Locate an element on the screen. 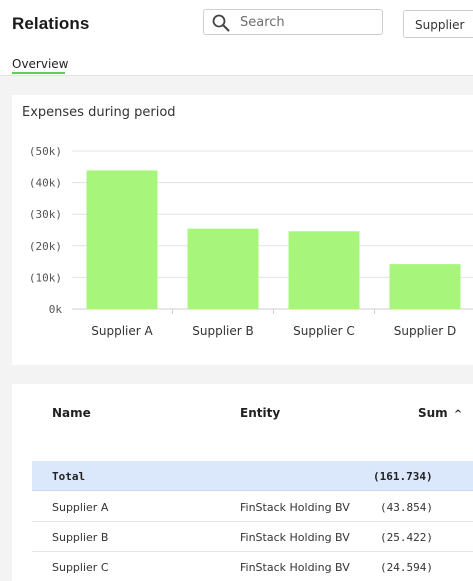  table-row: Supplier B FinStack Holding BV (25.422) is located at coordinates (252, 537).